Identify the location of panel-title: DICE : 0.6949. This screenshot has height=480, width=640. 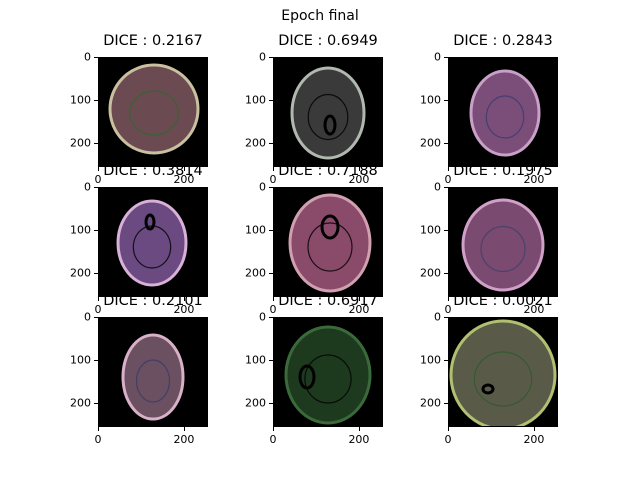
(328, 41).